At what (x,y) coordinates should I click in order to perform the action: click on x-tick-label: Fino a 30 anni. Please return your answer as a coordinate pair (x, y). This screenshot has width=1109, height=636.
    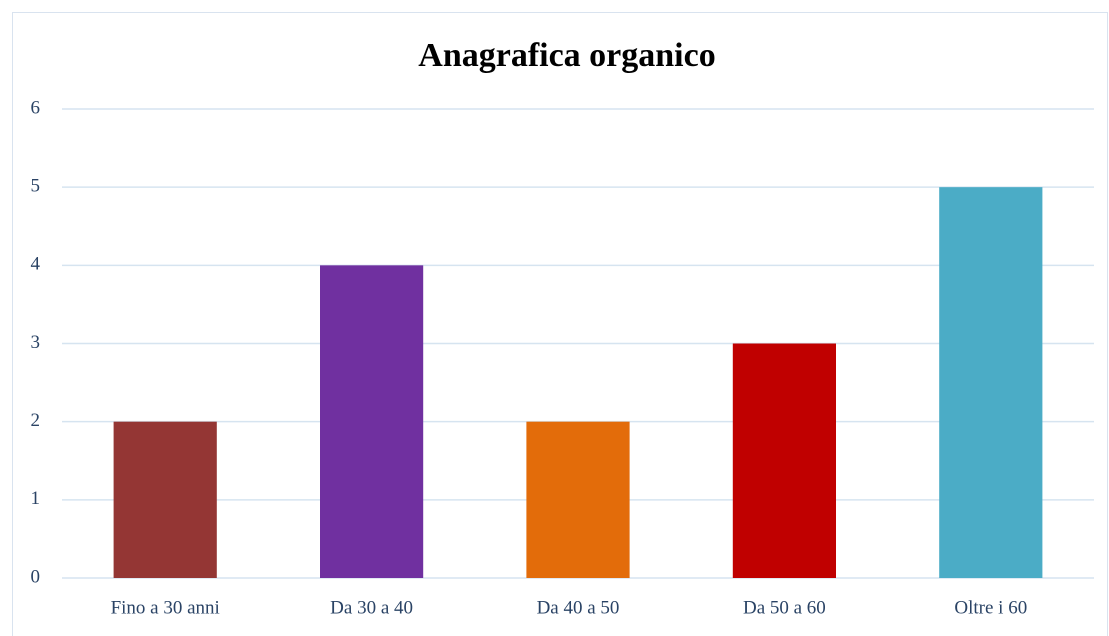
    Looking at the image, I should click on (165, 607).